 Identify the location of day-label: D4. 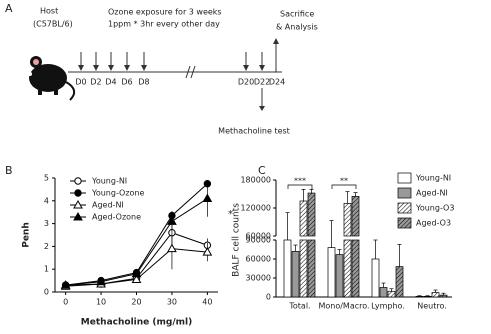
(110, 82).